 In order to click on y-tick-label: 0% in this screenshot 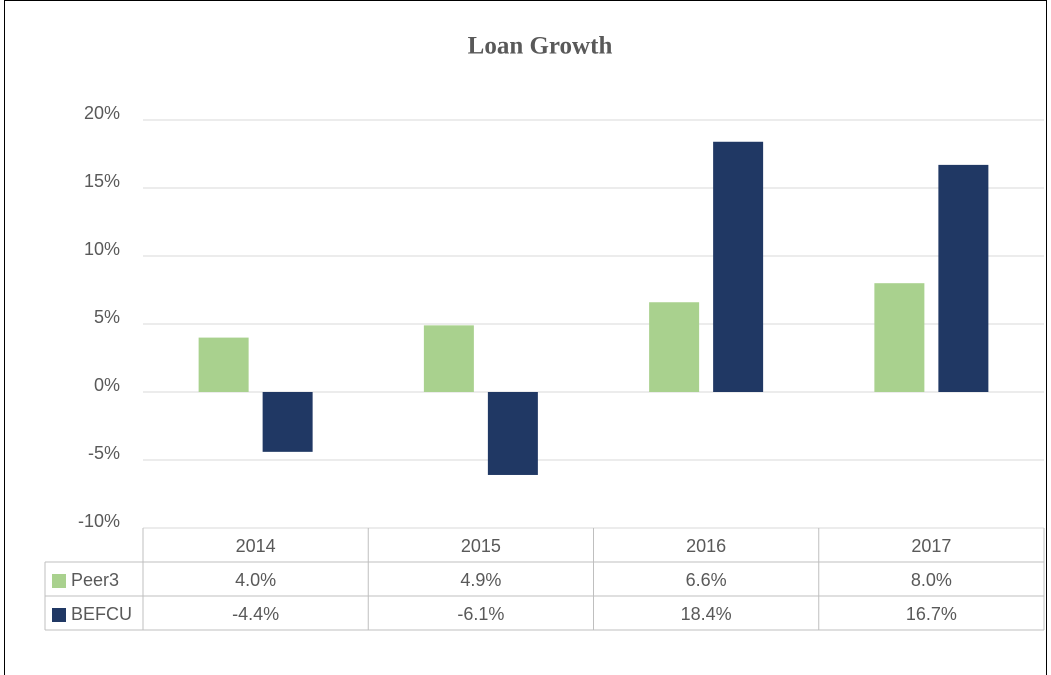, I will do `click(107, 385)`.